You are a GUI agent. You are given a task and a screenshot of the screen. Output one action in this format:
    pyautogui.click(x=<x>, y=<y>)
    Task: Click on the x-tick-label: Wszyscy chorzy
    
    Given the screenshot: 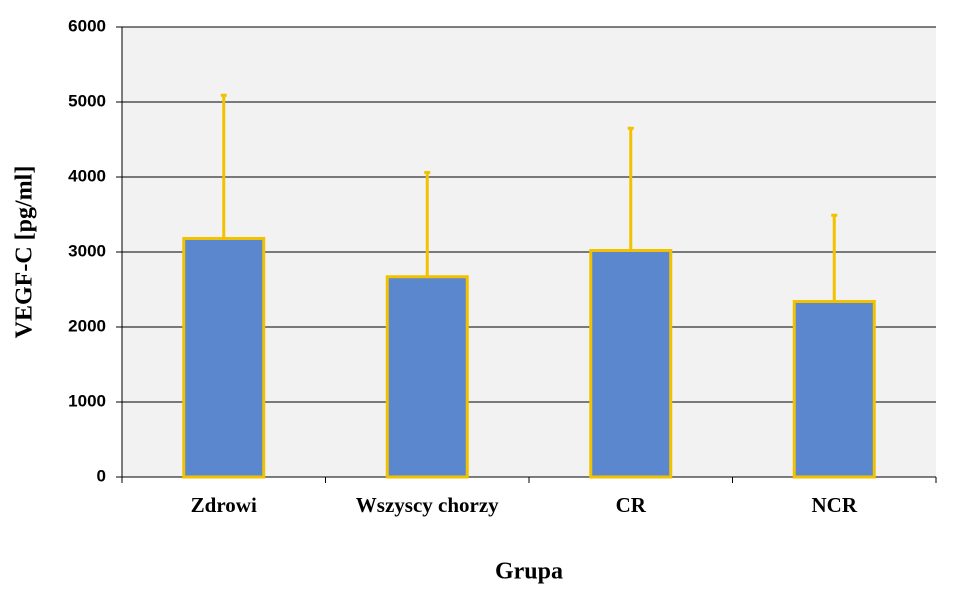 What is the action you would take?
    pyautogui.click(x=427, y=505)
    